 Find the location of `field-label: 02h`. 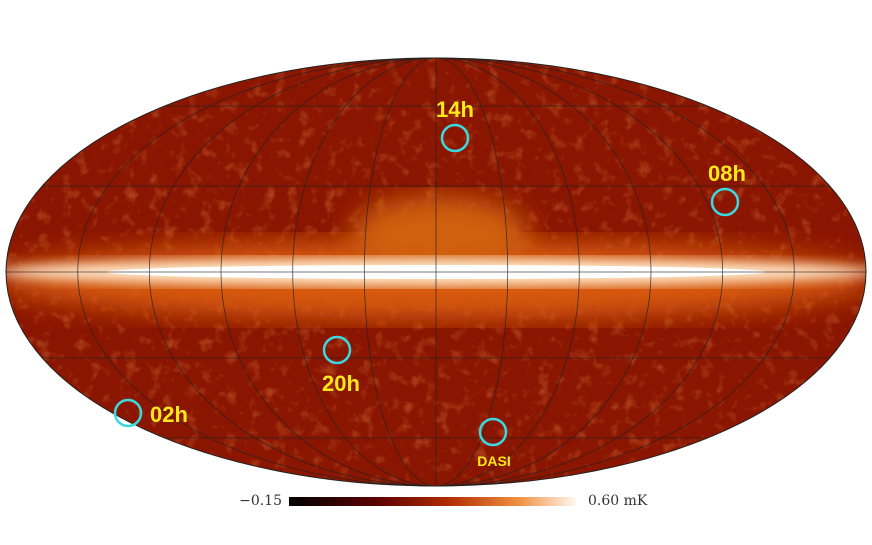

field-label: 02h is located at coordinates (169, 414).